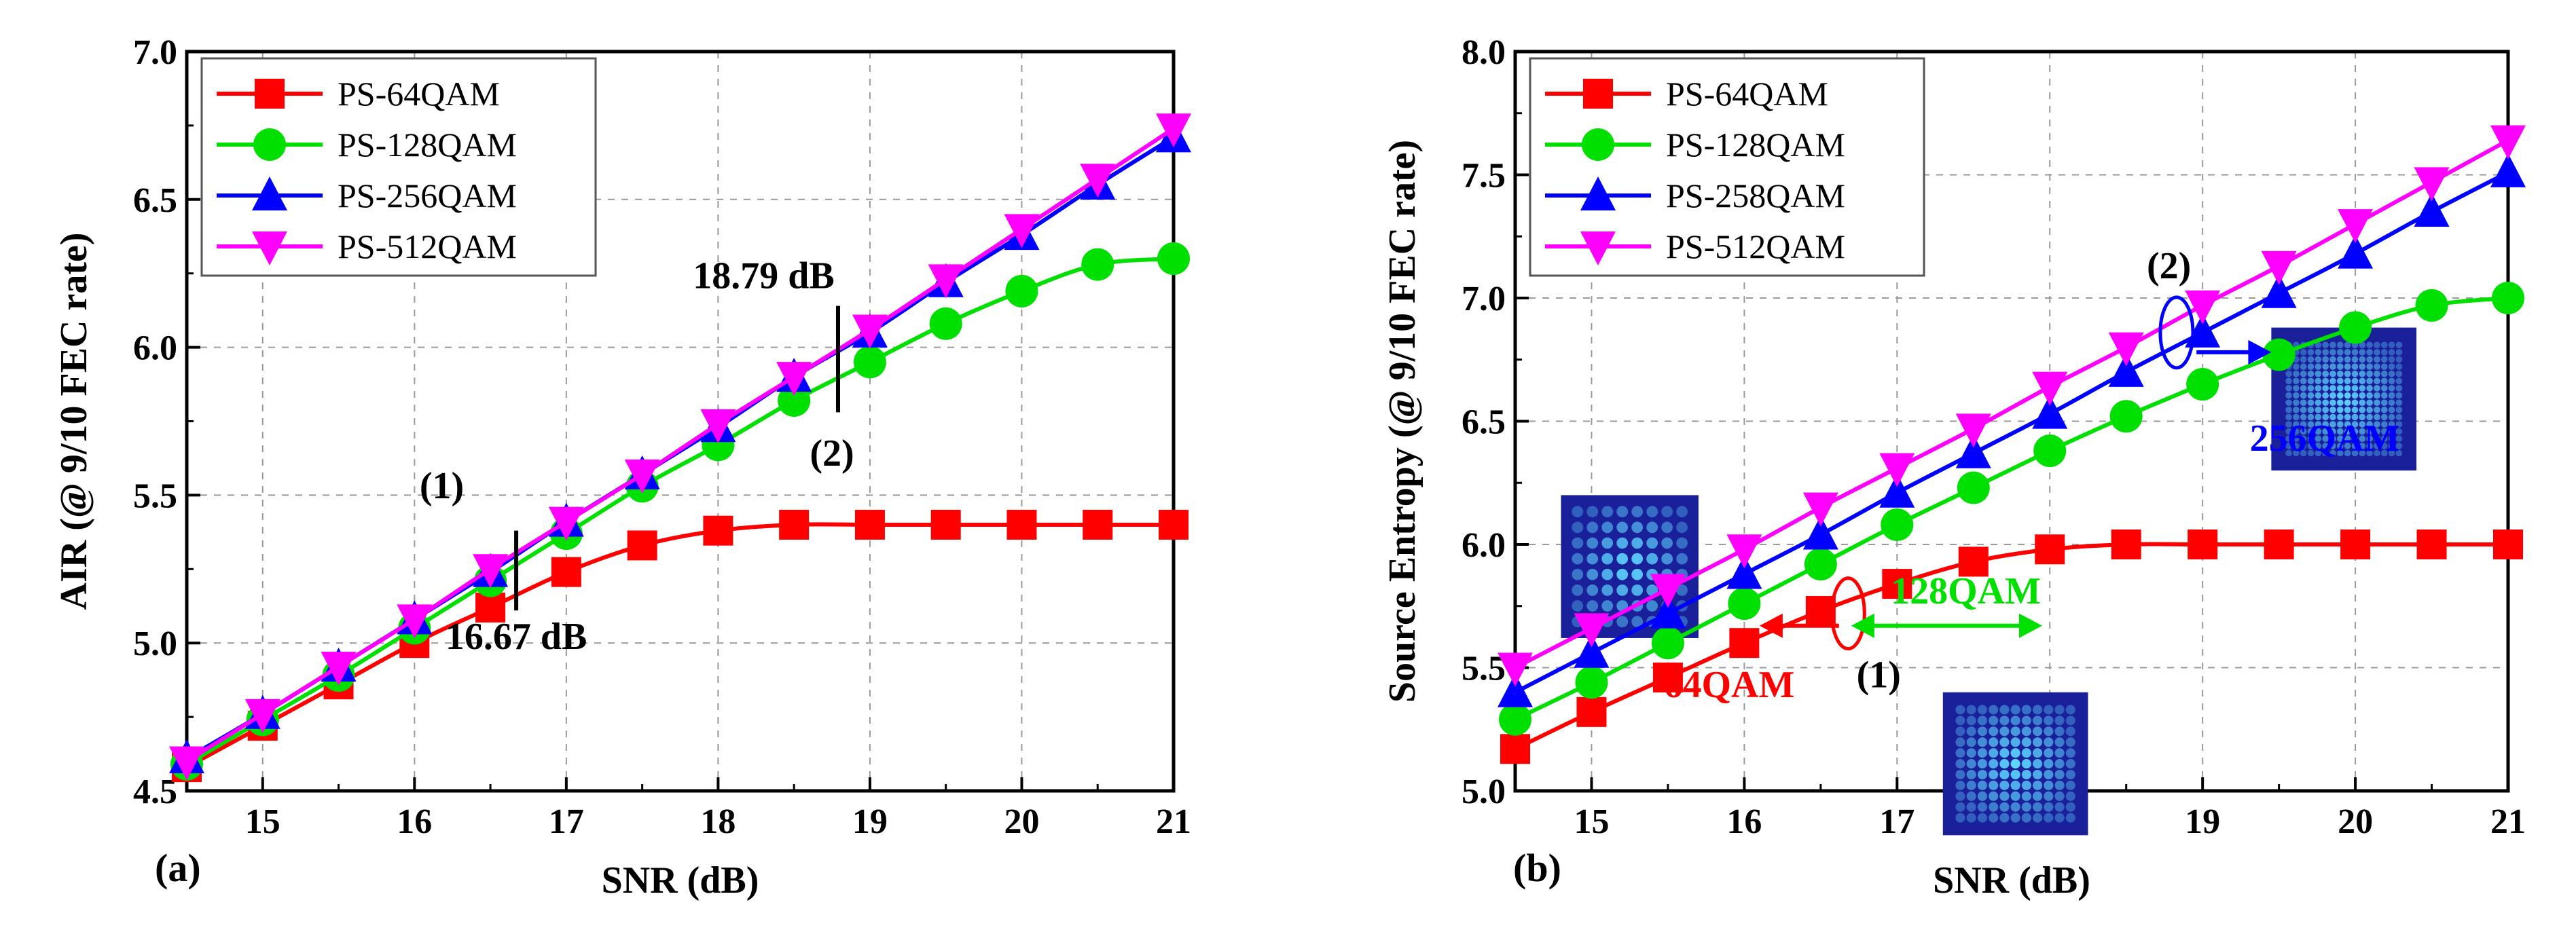 The height and width of the screenshot is (947, 2576). Describe the element at coordinates (2015, 764) in the screenshot. I see `constellation-inset-128qam` at that location.